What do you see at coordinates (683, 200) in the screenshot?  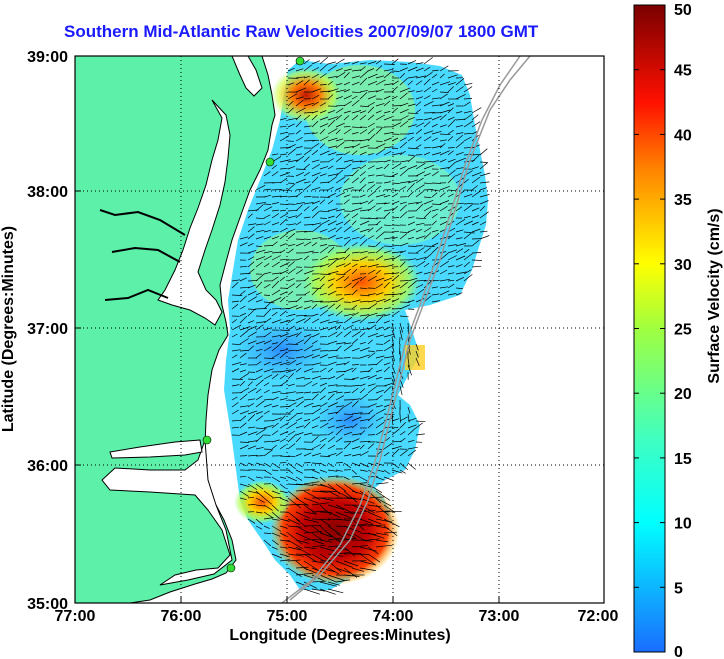 I see `colorbar-tick-label: 35` at bounding box center [683, 200].